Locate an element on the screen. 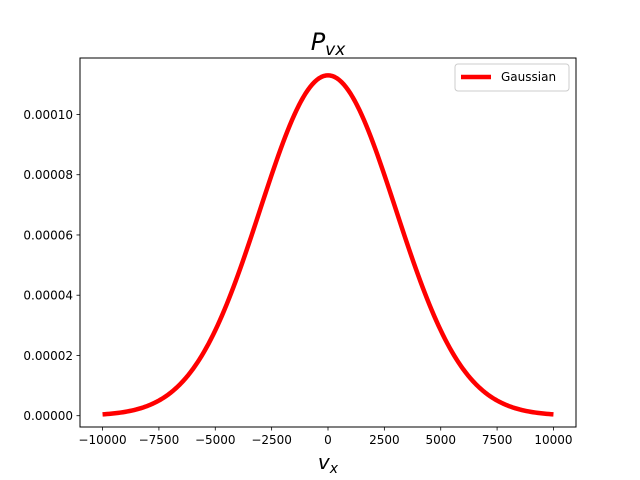 This screenshot has height=480, width=640. x-tick-label: 5000 is located at coordinates (440, 440).